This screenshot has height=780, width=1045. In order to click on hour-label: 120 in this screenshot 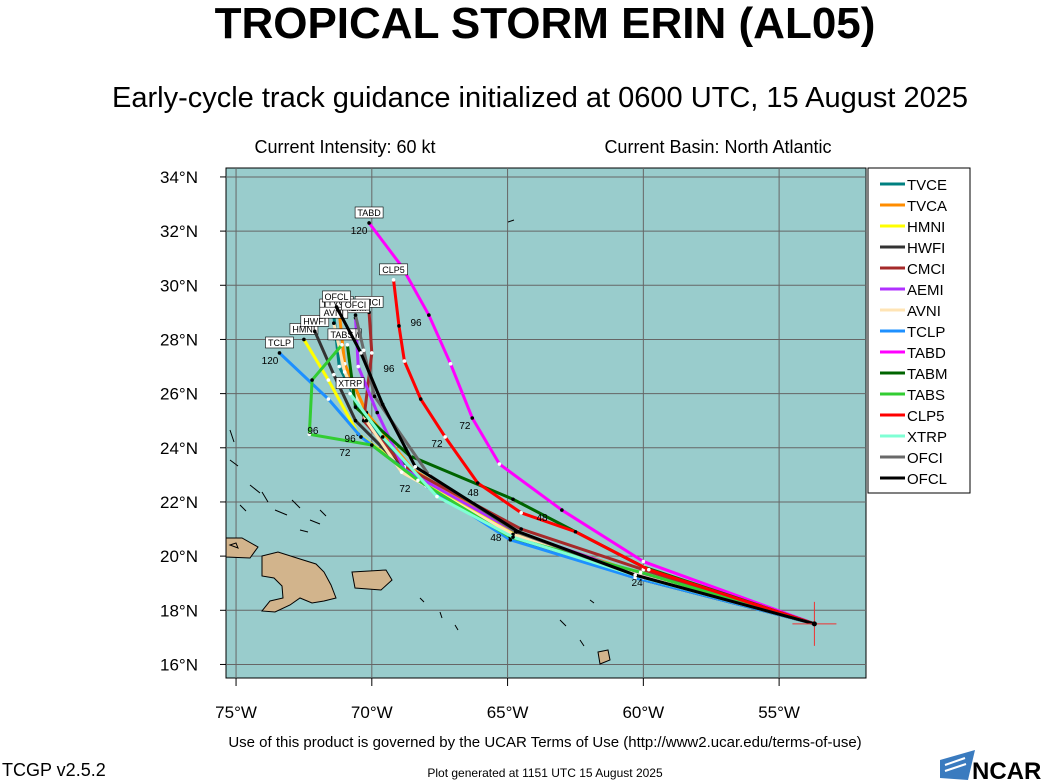, I will do `click(359, 231)`.